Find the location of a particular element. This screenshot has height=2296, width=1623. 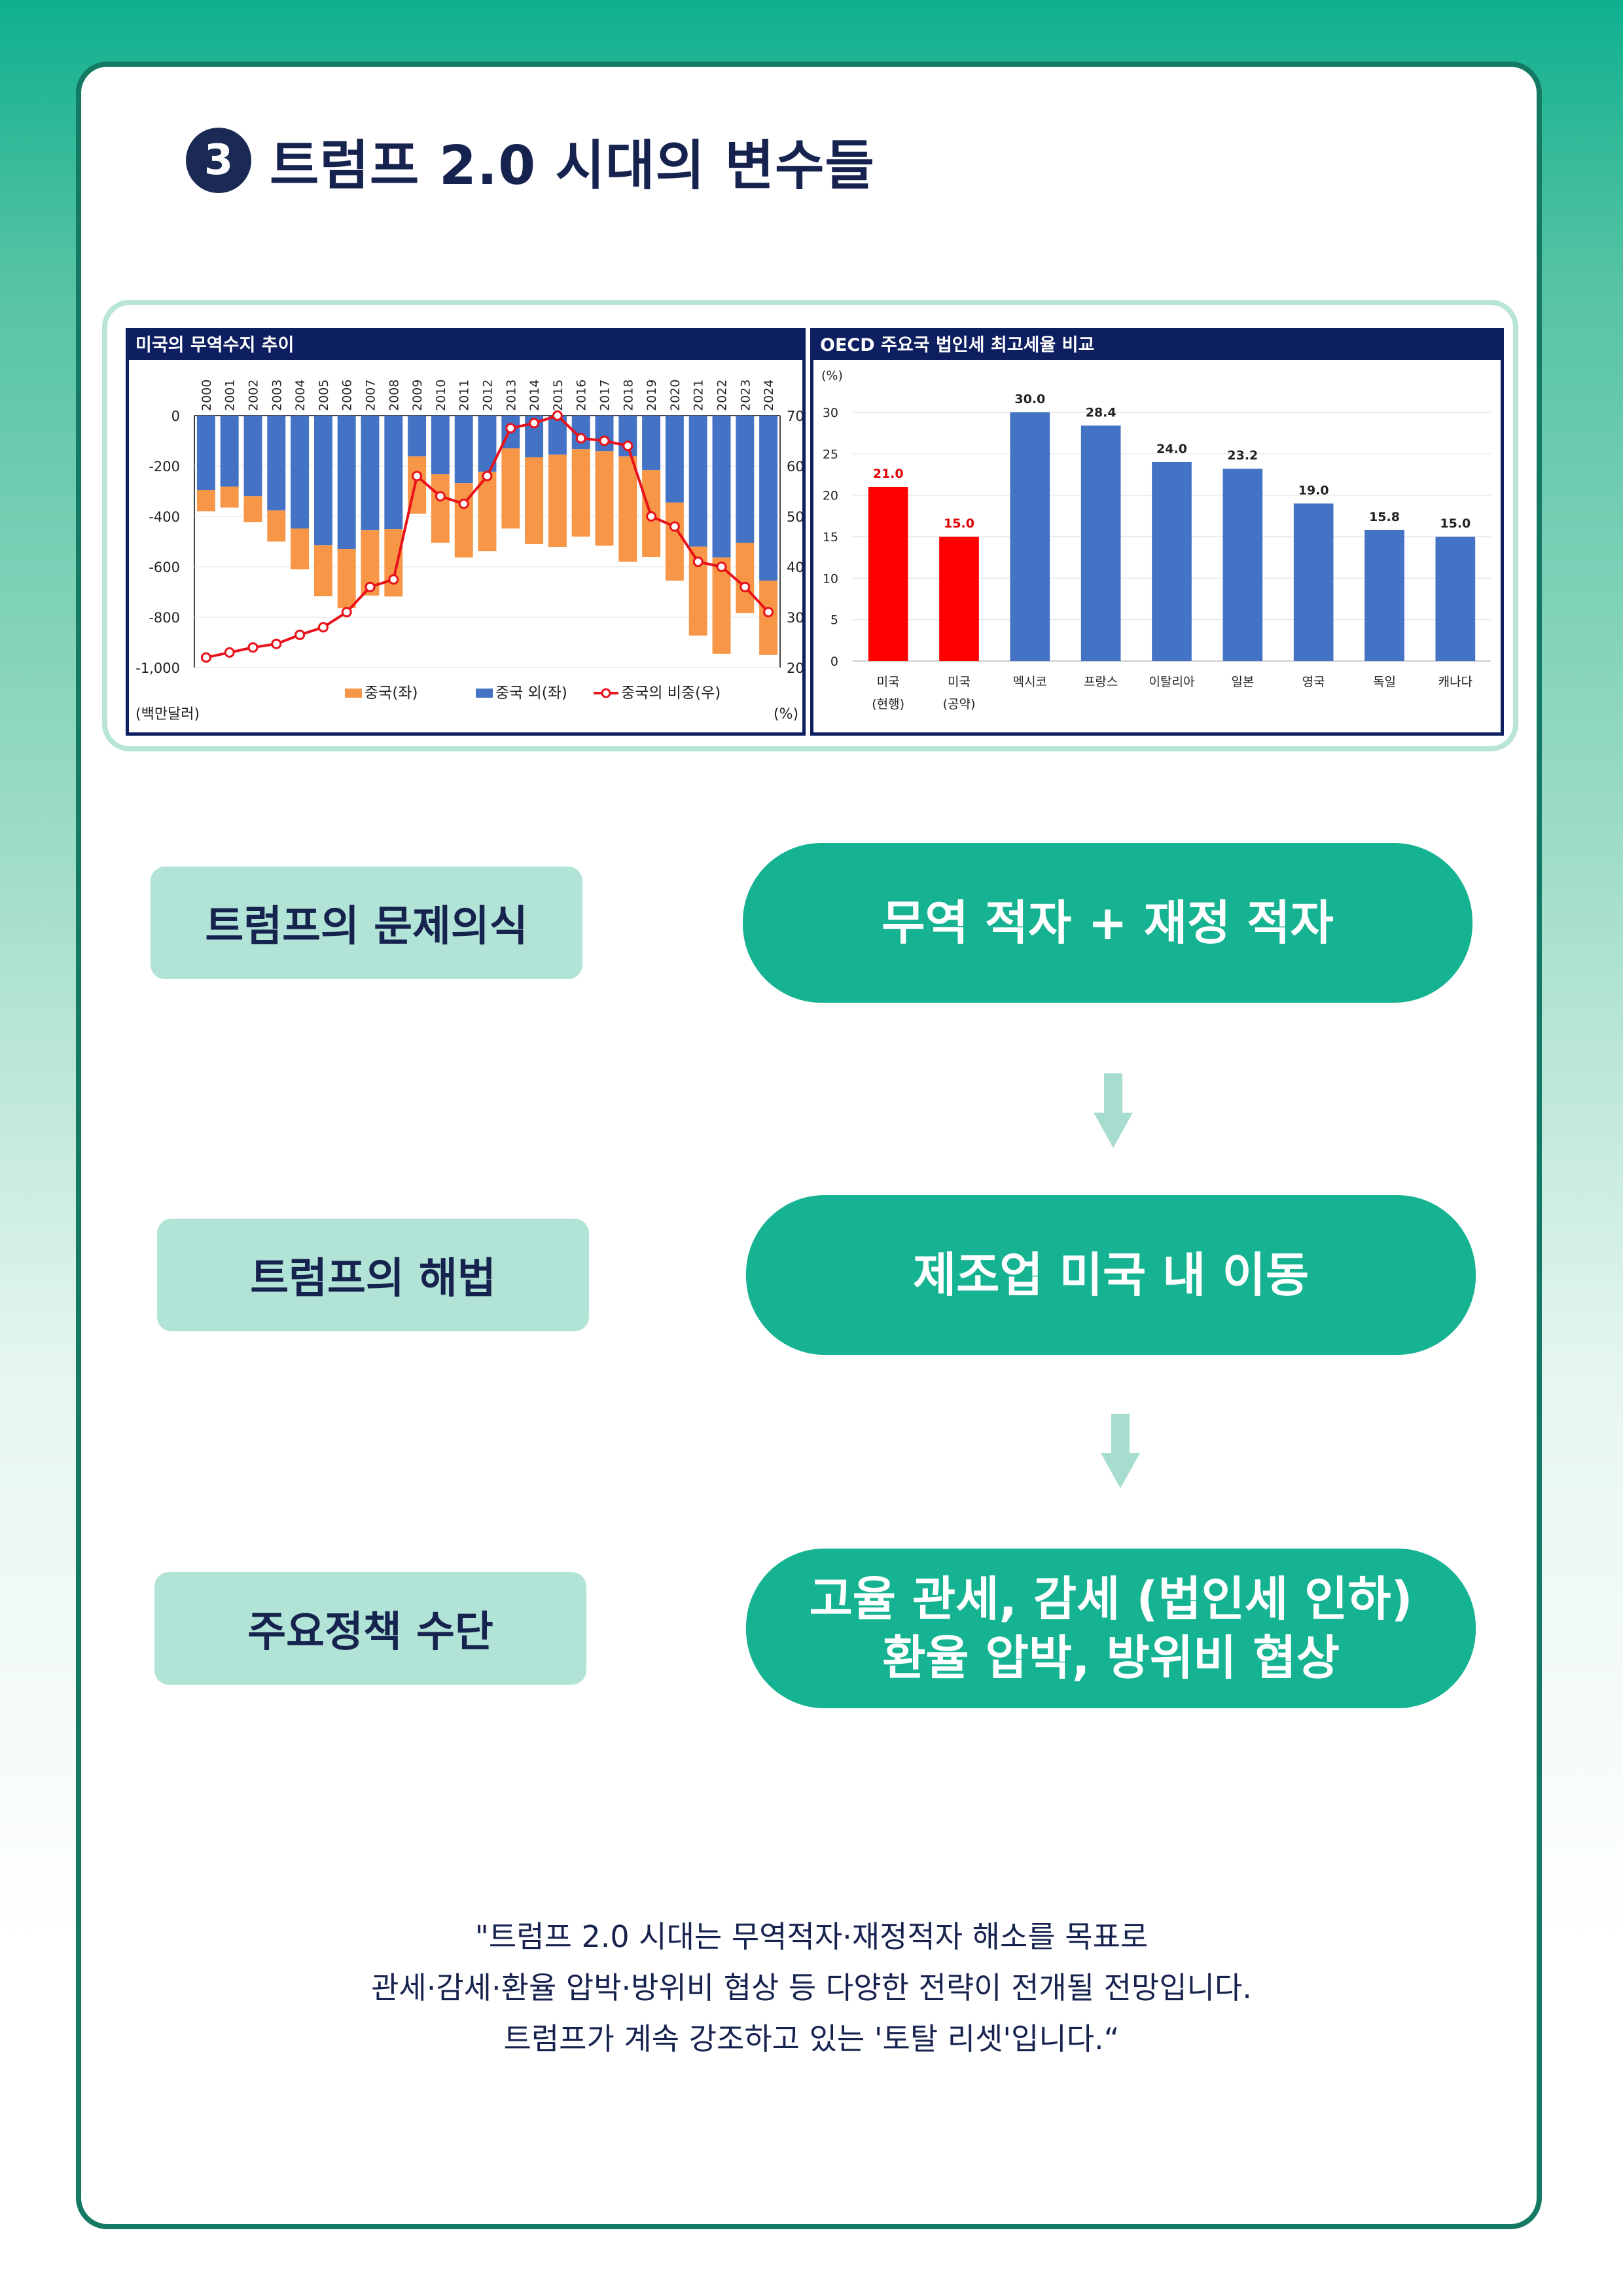

y-axis-unit: (%) is located at coordinates (832, 376).